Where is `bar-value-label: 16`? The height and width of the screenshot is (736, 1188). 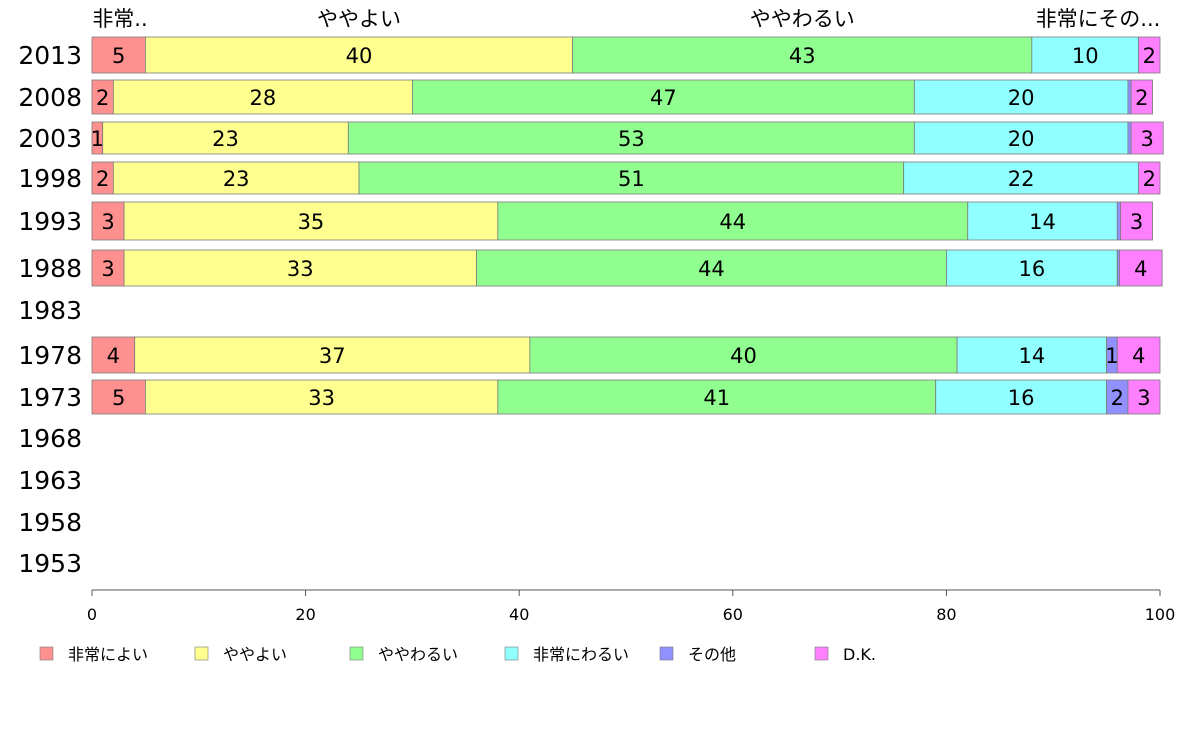
bar-value-label: 16 is located at coordinates (1031, 269).